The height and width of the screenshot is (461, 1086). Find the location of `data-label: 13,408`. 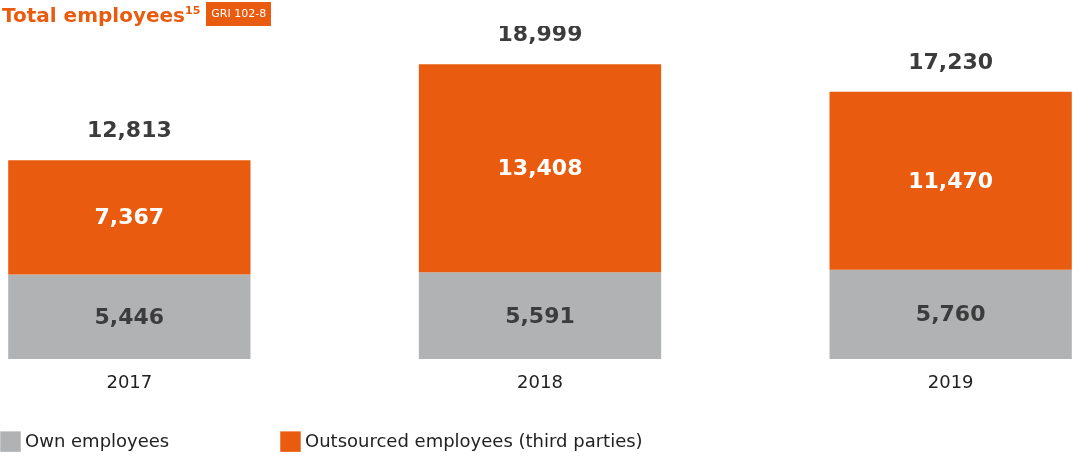

data-label: 13,408 is located at coordinates (540, 168).